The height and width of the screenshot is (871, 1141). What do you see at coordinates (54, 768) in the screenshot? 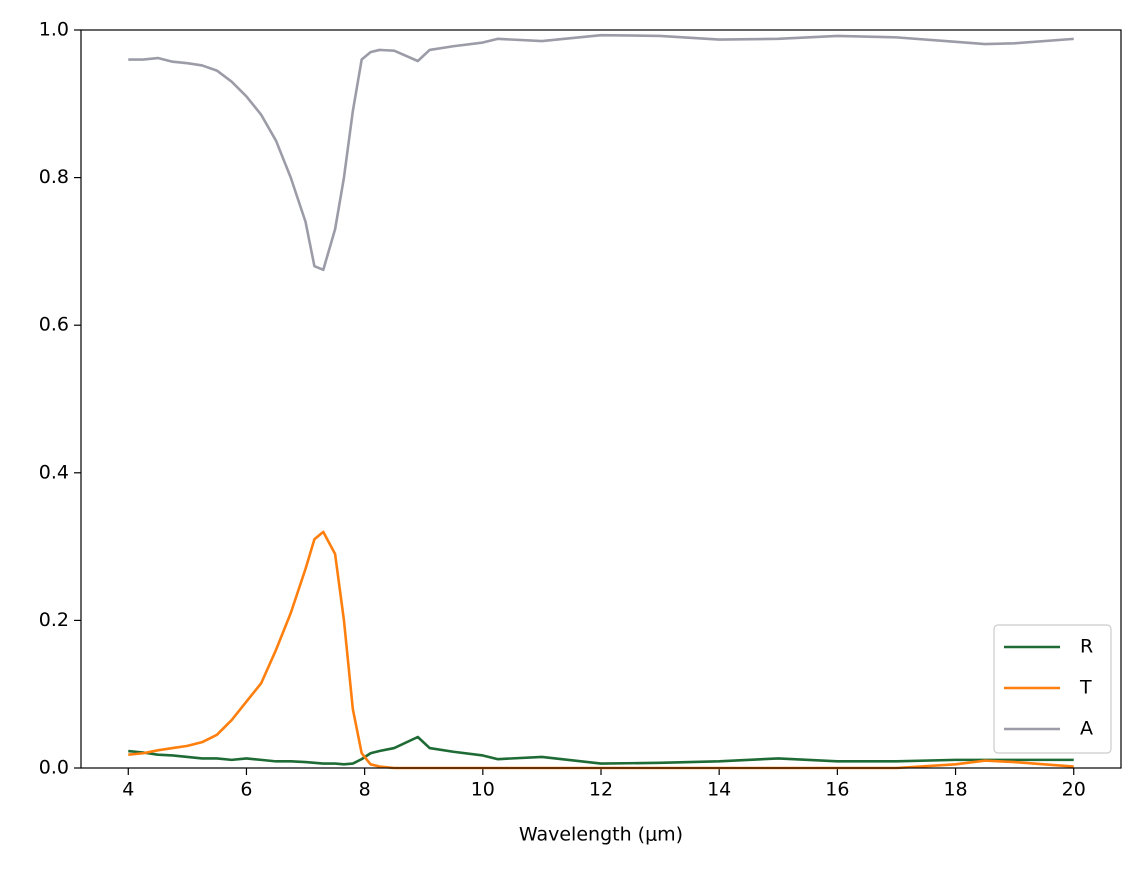
I see `y-tick-label: 0.0` at bounding box center [54, 768].